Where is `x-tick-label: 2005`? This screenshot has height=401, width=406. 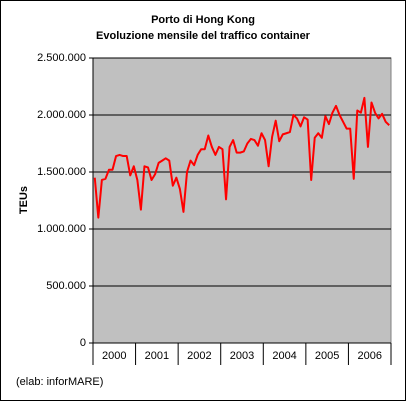
x-tick-label: 2005 is located at coordinates (327, 356).